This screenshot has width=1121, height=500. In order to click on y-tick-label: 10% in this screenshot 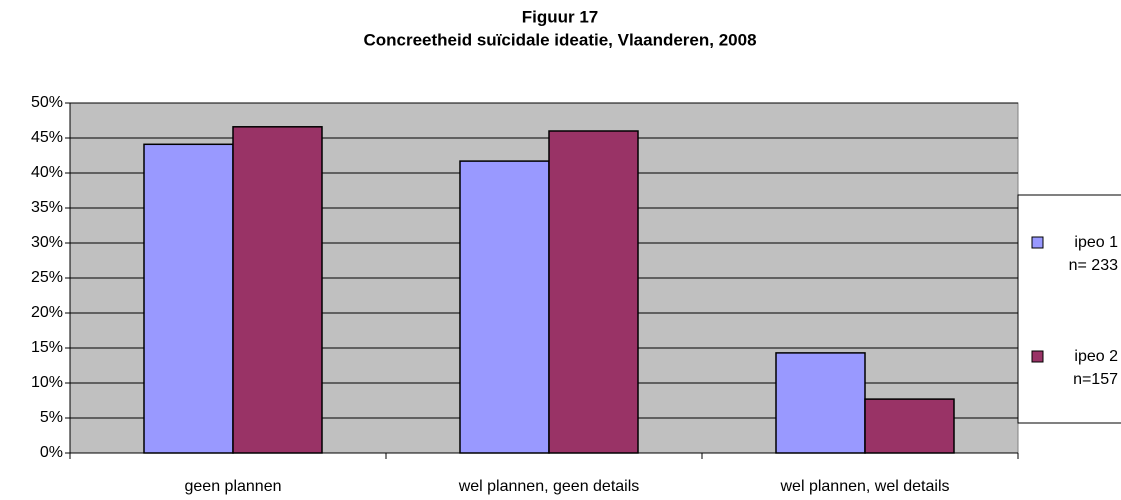, I will do `click(47, 382)`.